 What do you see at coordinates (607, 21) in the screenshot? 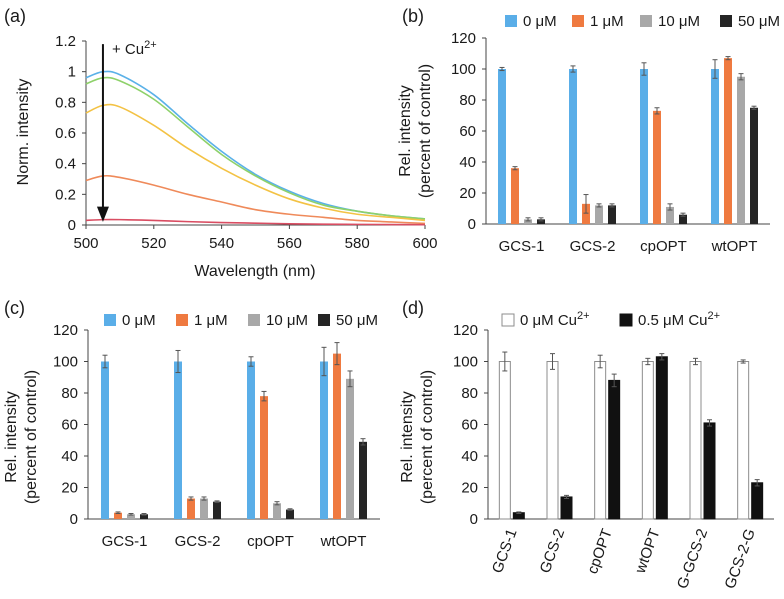
I see `panel-b-legend-label-1: 1 μM` at bounding box center [607, 21].